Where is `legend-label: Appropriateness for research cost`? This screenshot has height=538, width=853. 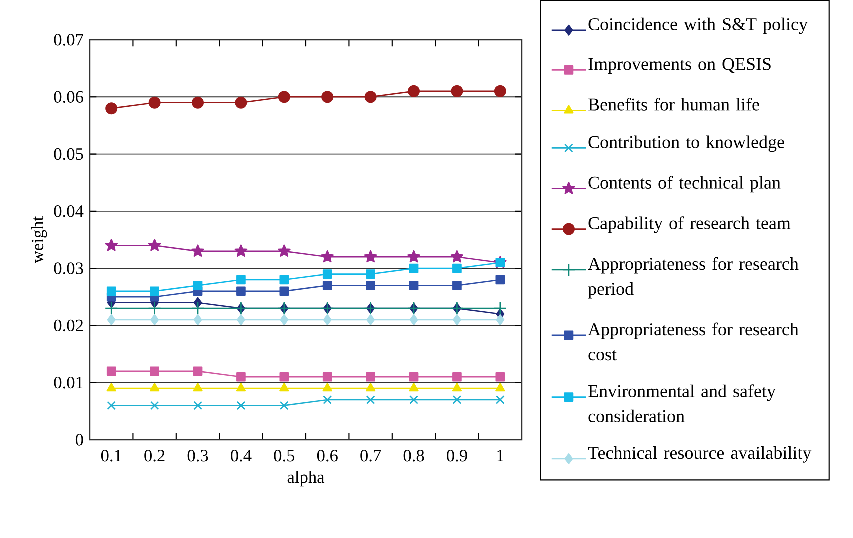
legend-label: Appropriateness for research cost is located at coordinates (693, 341).